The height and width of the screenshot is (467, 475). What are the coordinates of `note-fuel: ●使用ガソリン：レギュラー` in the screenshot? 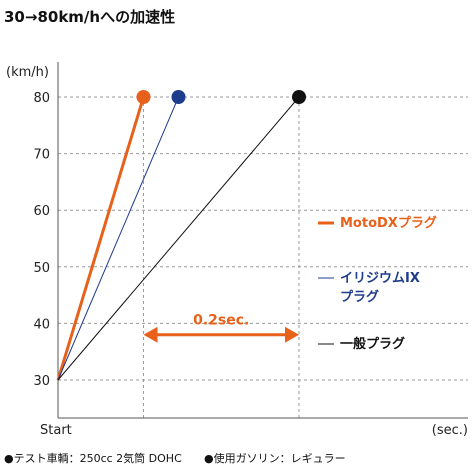 It's located at (275, 458).